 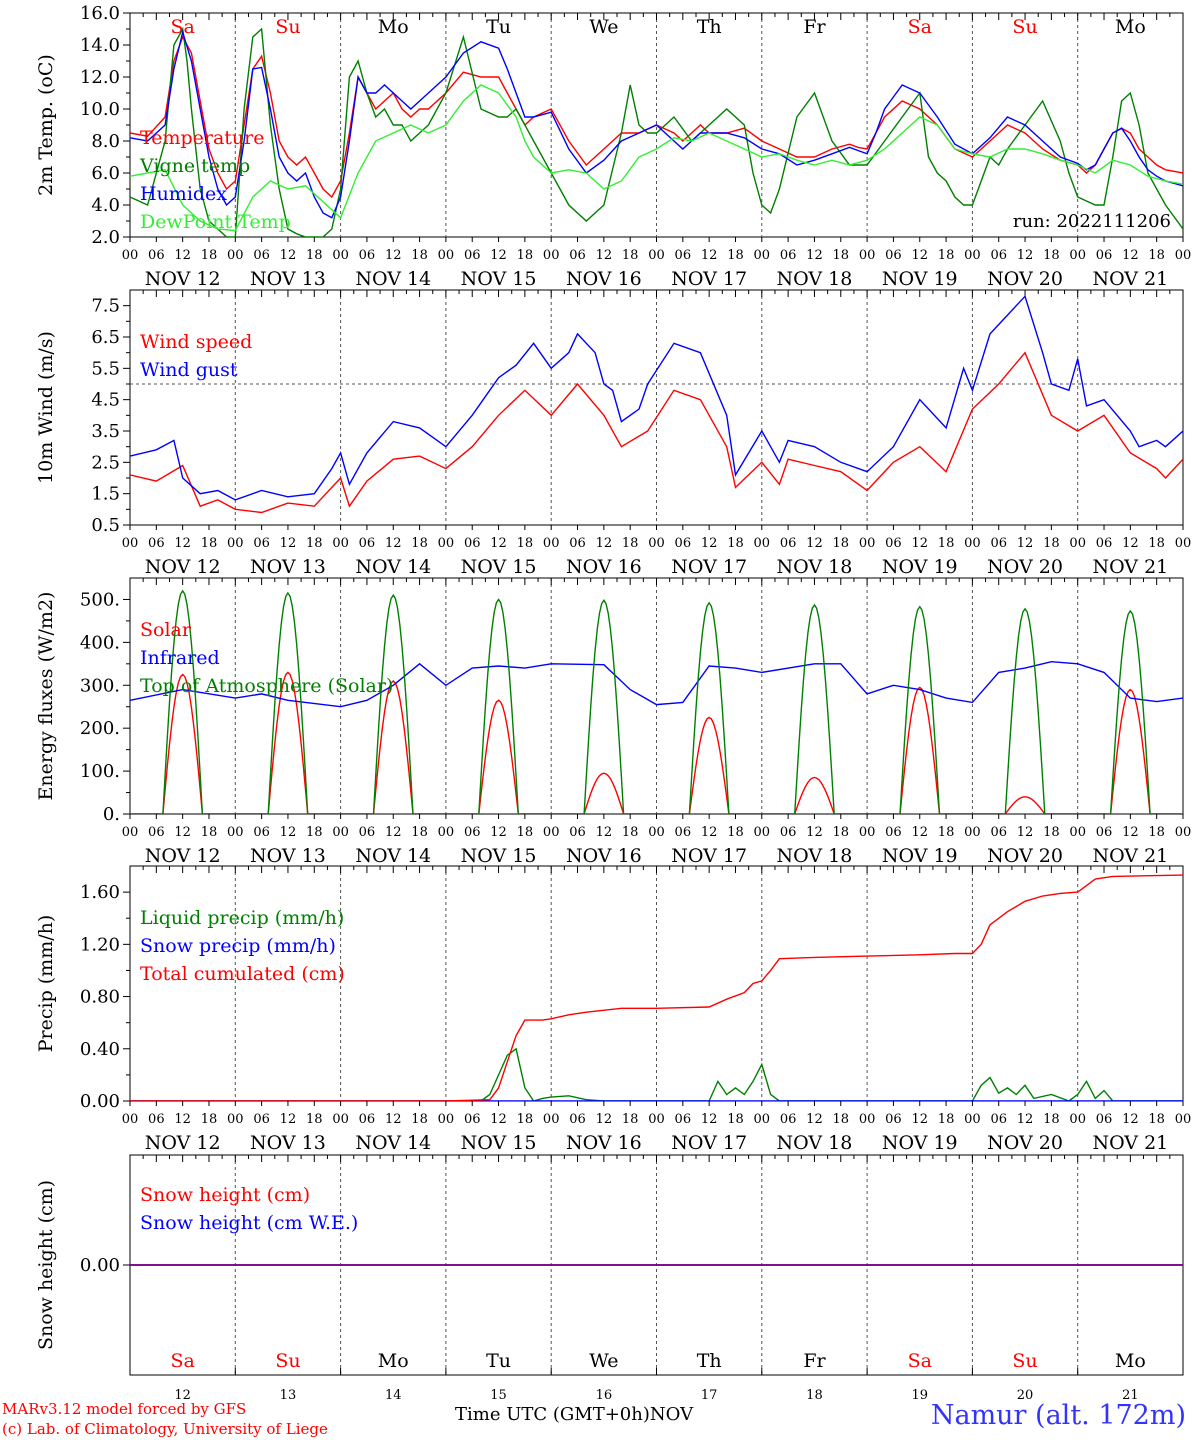 What do you see at coordinates (288, 1394) in the screenshot?
I see `x-day-number: 13` at bounding box center [288, 1394].